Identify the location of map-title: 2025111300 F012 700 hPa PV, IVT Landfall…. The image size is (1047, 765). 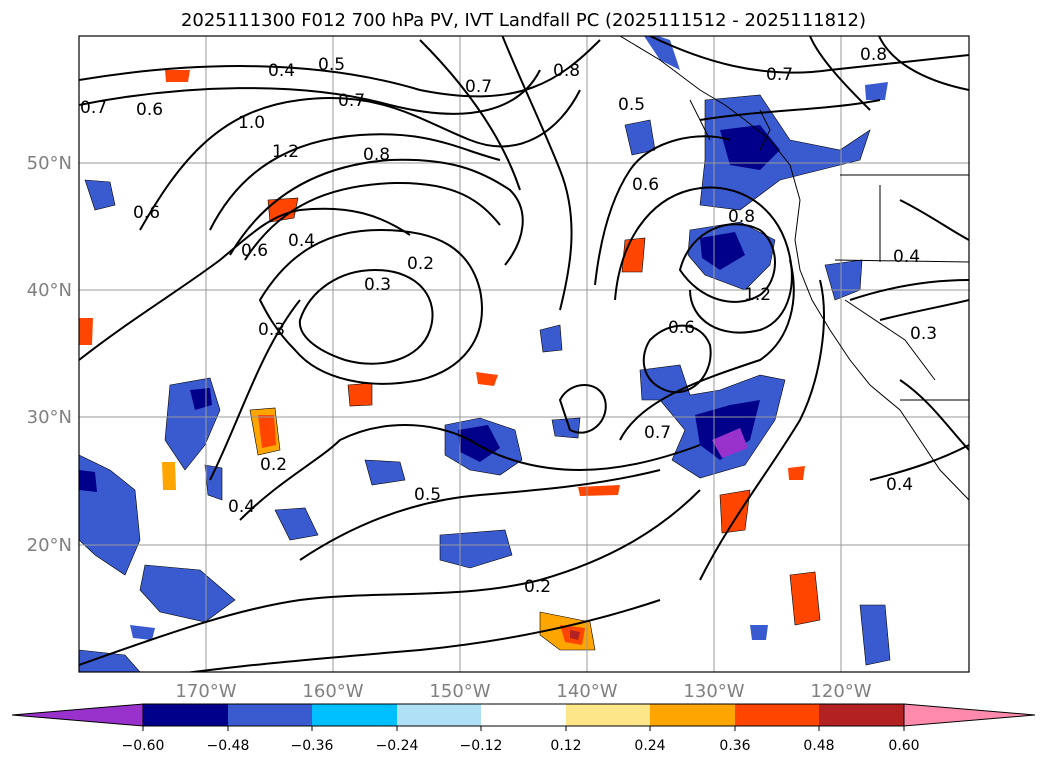
(523, 20).